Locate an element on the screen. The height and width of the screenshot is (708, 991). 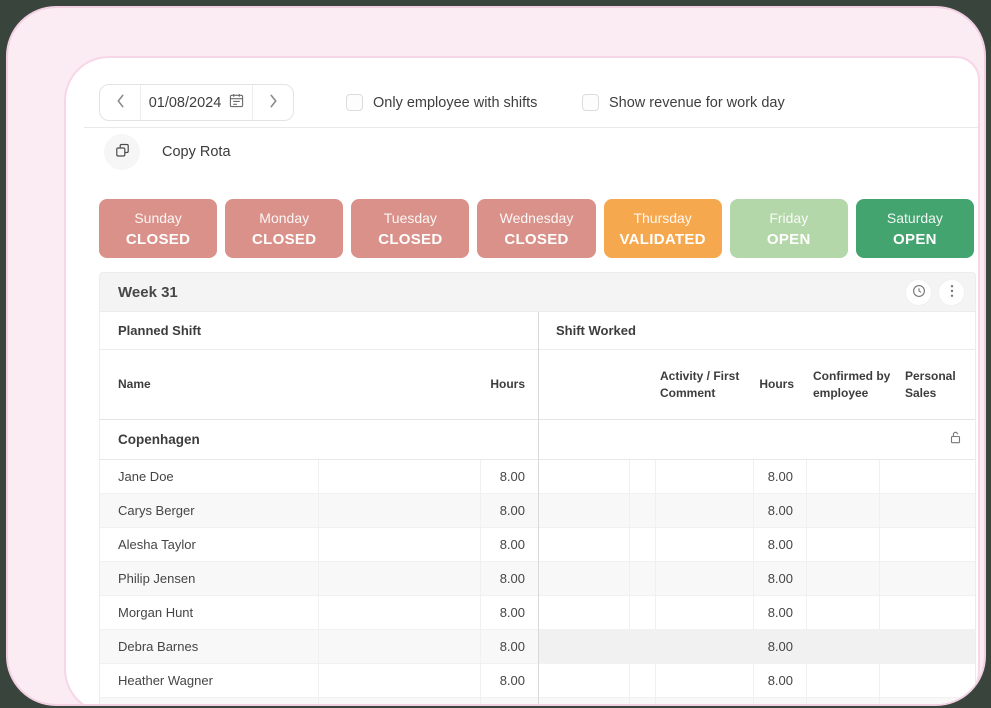
day-button-tuesday: Tuesday CLOSED is located at coordinates (410, 228).